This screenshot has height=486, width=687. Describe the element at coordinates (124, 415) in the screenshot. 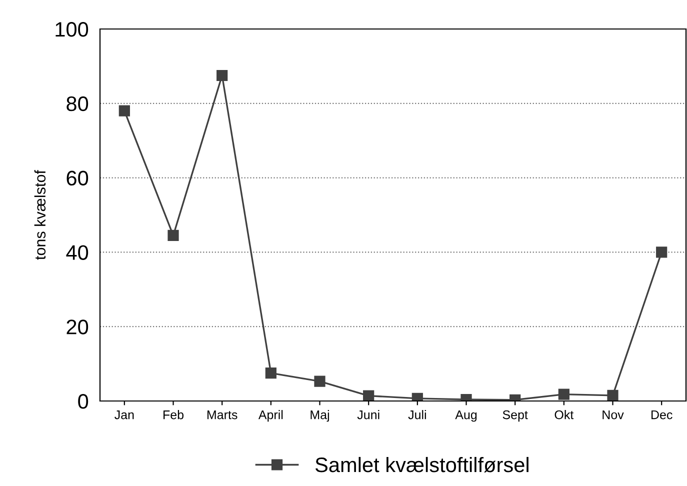

I see `x-tick-label: Jan` at that location.